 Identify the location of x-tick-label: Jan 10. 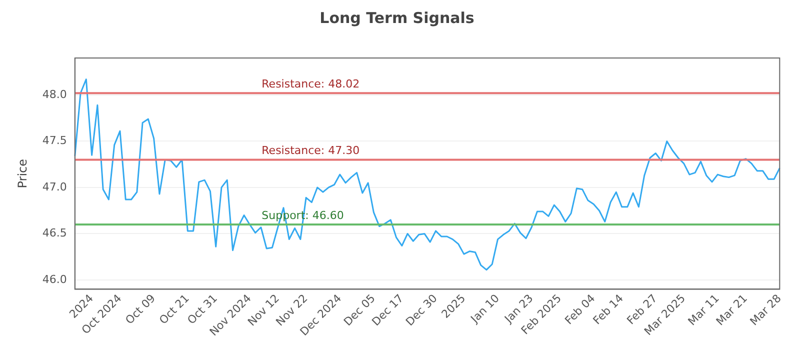
(485, 309).